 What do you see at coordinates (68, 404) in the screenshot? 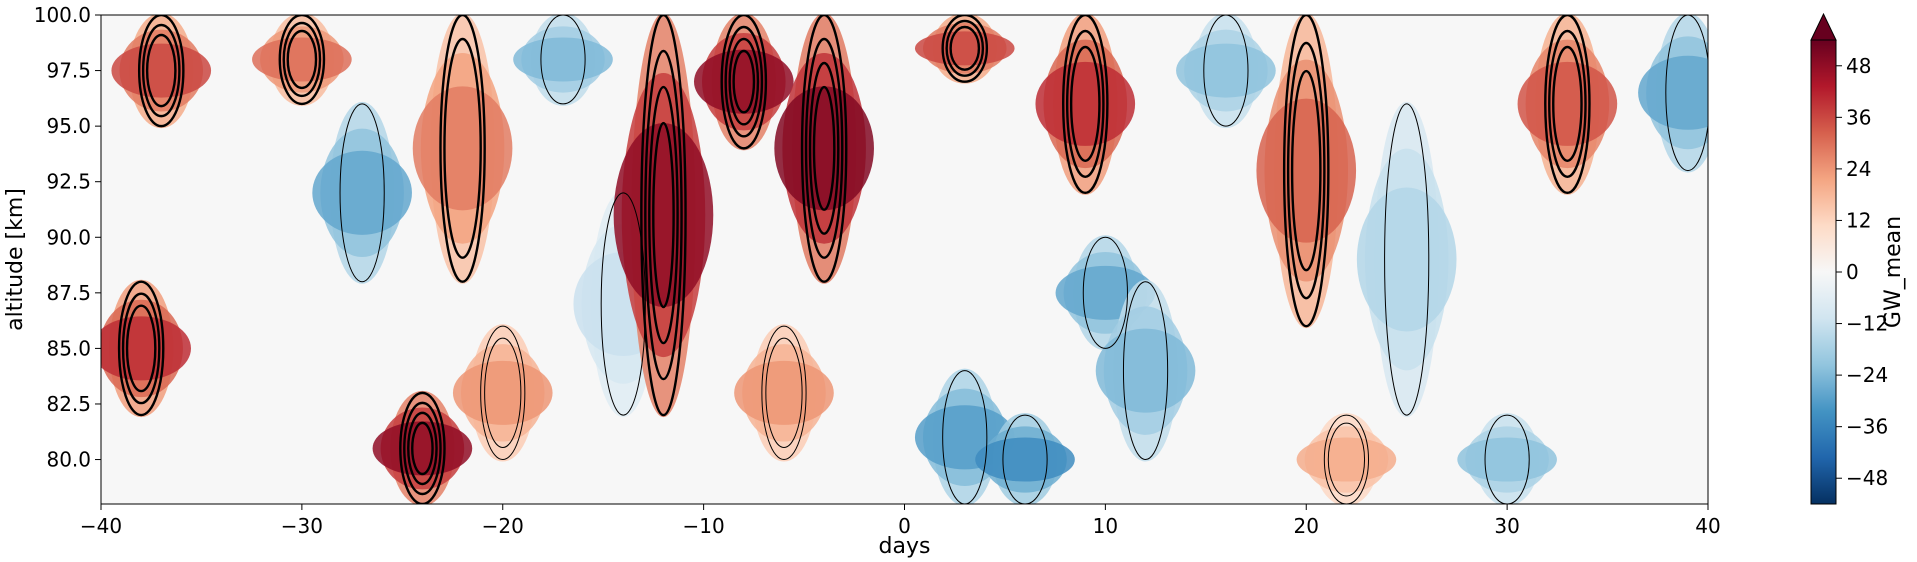
I see `y-tick-label: 82.5` at bounding box center [68, 404].